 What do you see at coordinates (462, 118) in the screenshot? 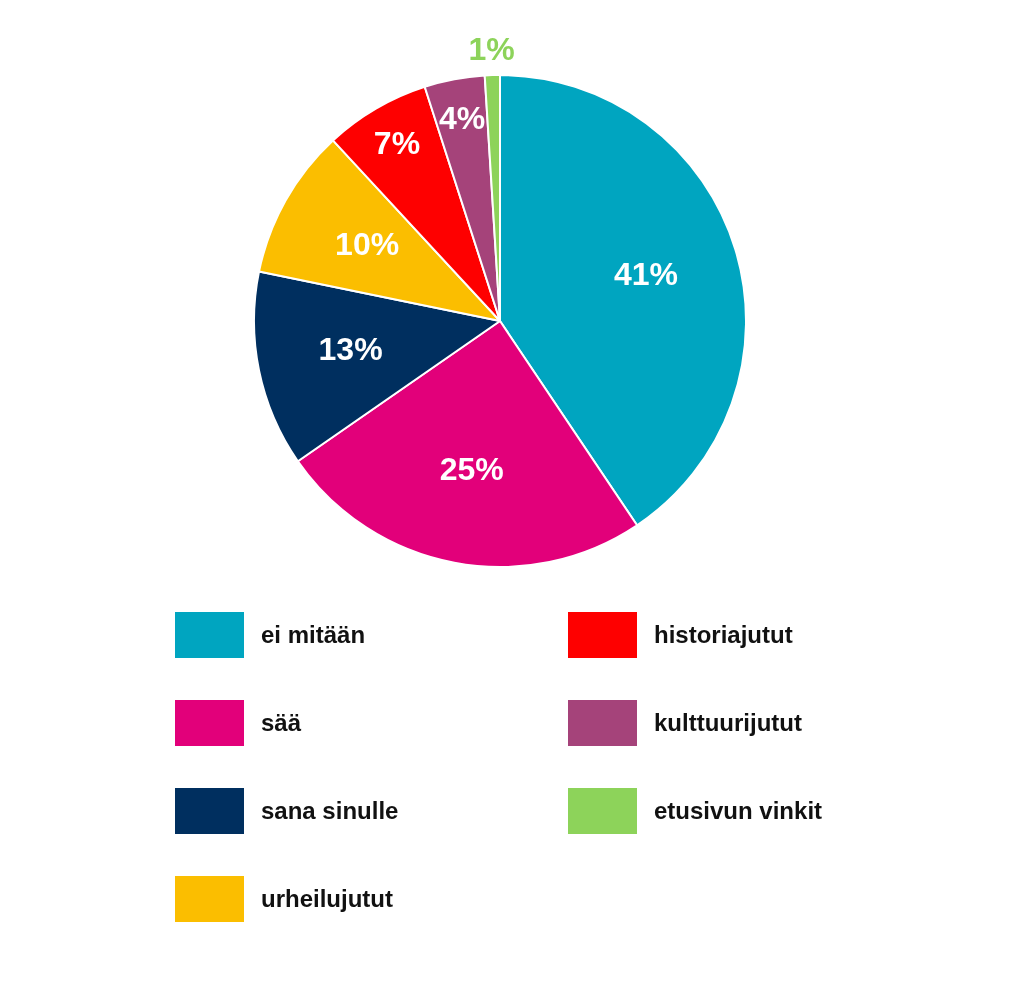
I see `data-label: 4%` at bounding box center [462, 118].